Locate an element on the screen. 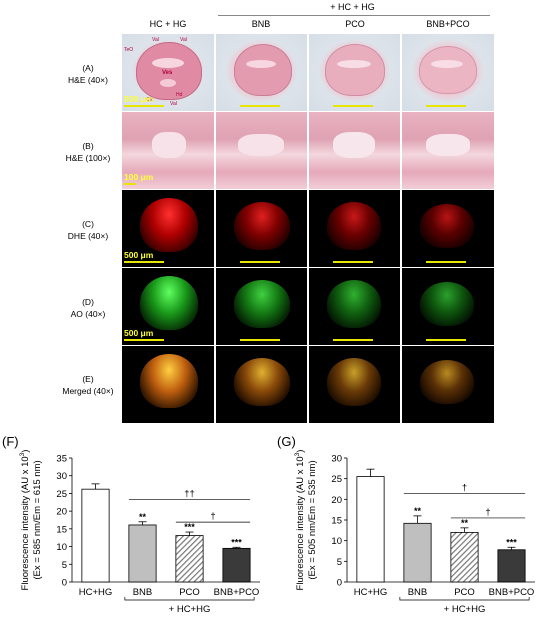 Image resolution: width=550 pixels, height=627 pixels. micrograph-he40-bnb-pco is located at coordinates (448, 72).